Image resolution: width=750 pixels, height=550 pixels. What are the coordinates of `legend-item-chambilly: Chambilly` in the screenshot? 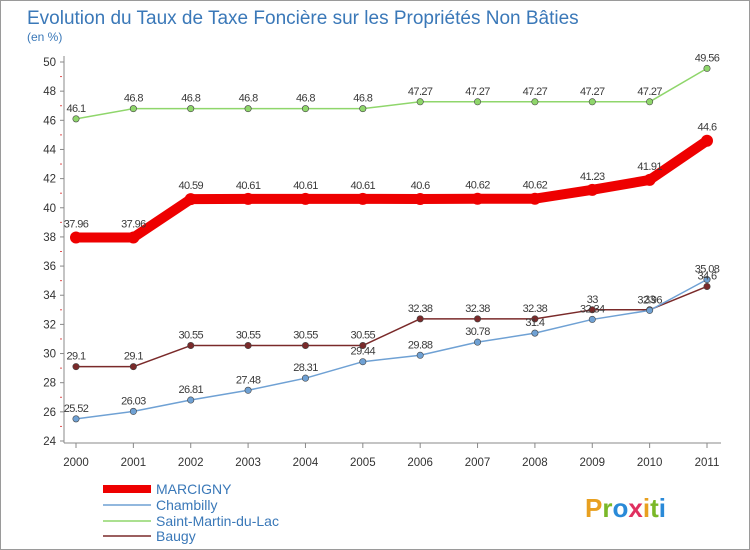 It's located at (160, 505).